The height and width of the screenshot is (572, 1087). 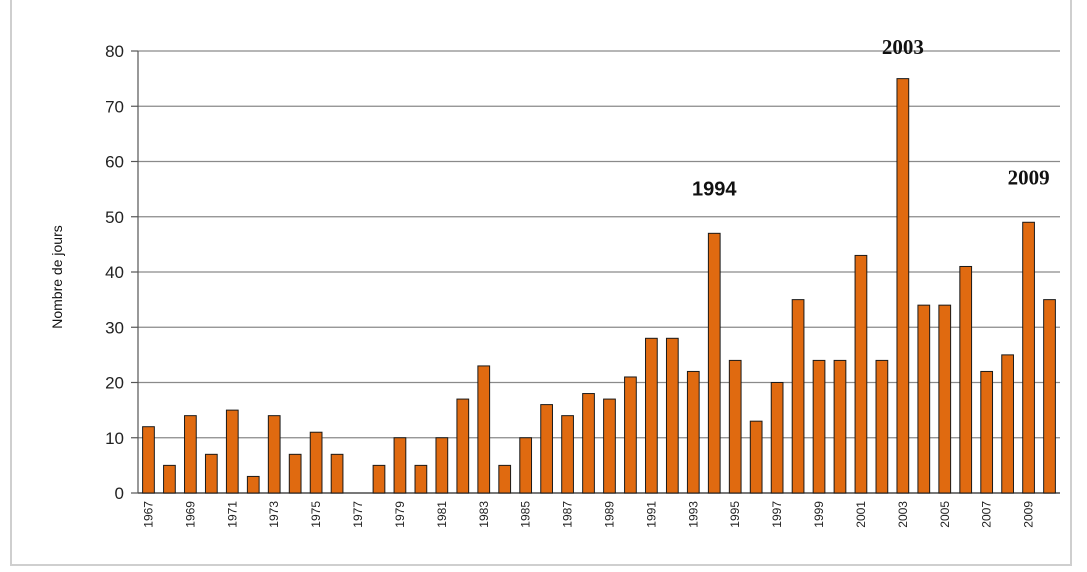 What do you see at coordinates (148, 514) in the screenshot?
I see `x-tick-label: 1967` at bounding box center [148, 514].